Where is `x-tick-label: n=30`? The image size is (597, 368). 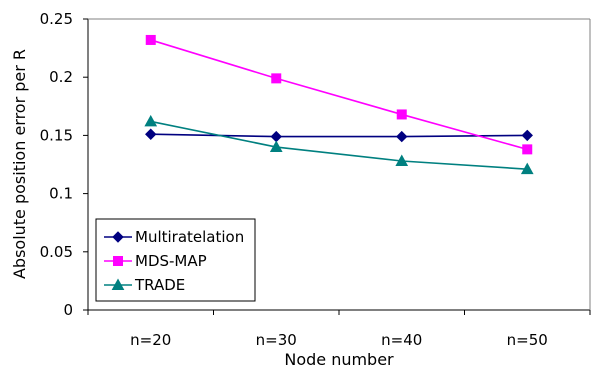
x-tick-label: n=30 is located at coordinates (276, 340).